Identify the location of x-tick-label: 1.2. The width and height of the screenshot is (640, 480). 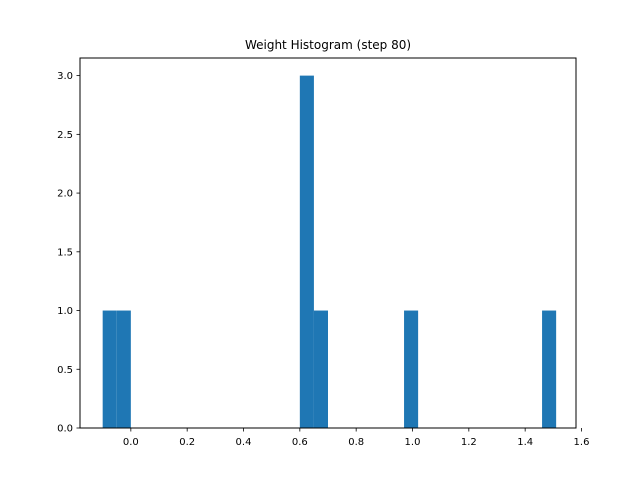
(469, 442).